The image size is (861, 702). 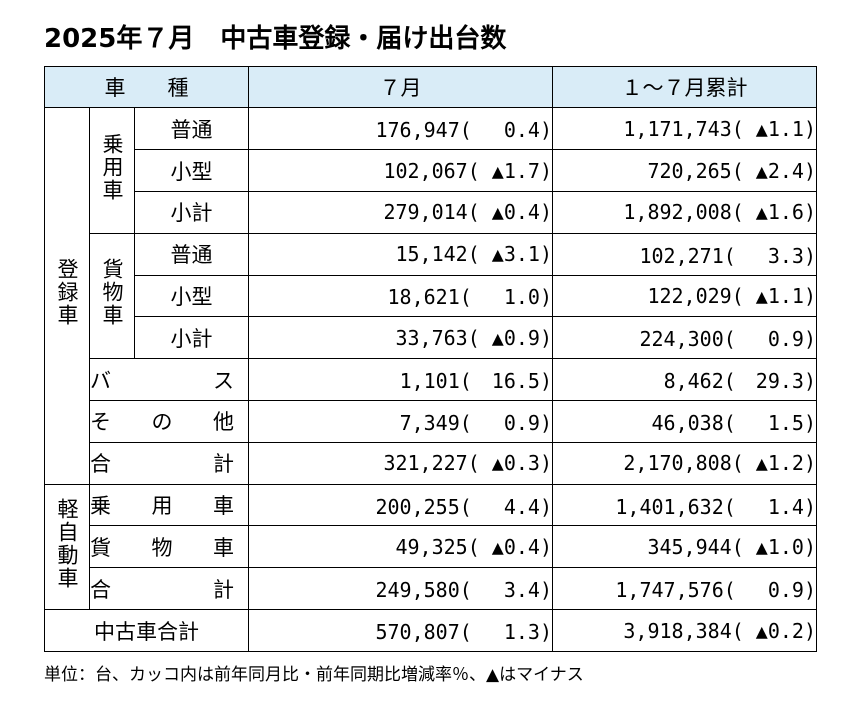 What do you see at coordinates (401, 630) in the screenshot?
I see `month-value: 570,807( 1.3)` at bounding box center [401, 630].